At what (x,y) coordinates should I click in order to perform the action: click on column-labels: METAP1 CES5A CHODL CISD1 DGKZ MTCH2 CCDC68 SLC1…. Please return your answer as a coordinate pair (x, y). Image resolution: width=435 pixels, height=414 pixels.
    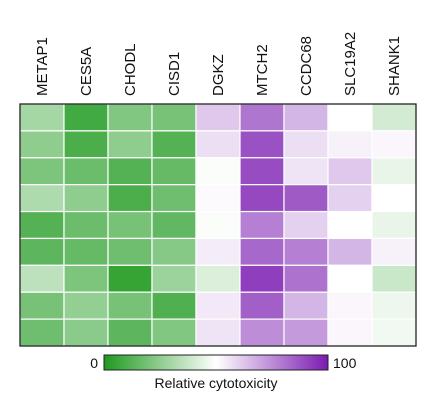
    Looking at the image, I should click on (218, 64).